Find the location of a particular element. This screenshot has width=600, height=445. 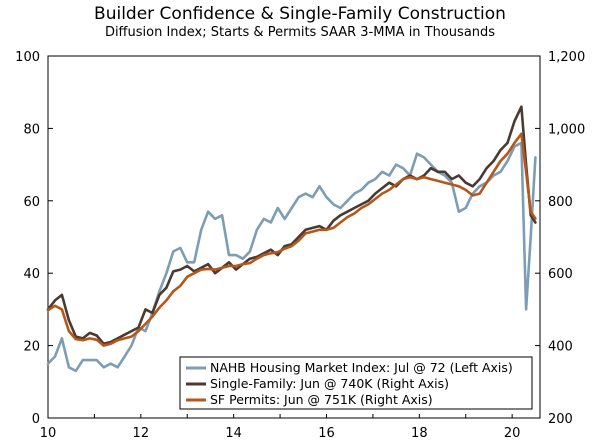

left-axis-tick-label: 0 is located at coordinates (36, 419).